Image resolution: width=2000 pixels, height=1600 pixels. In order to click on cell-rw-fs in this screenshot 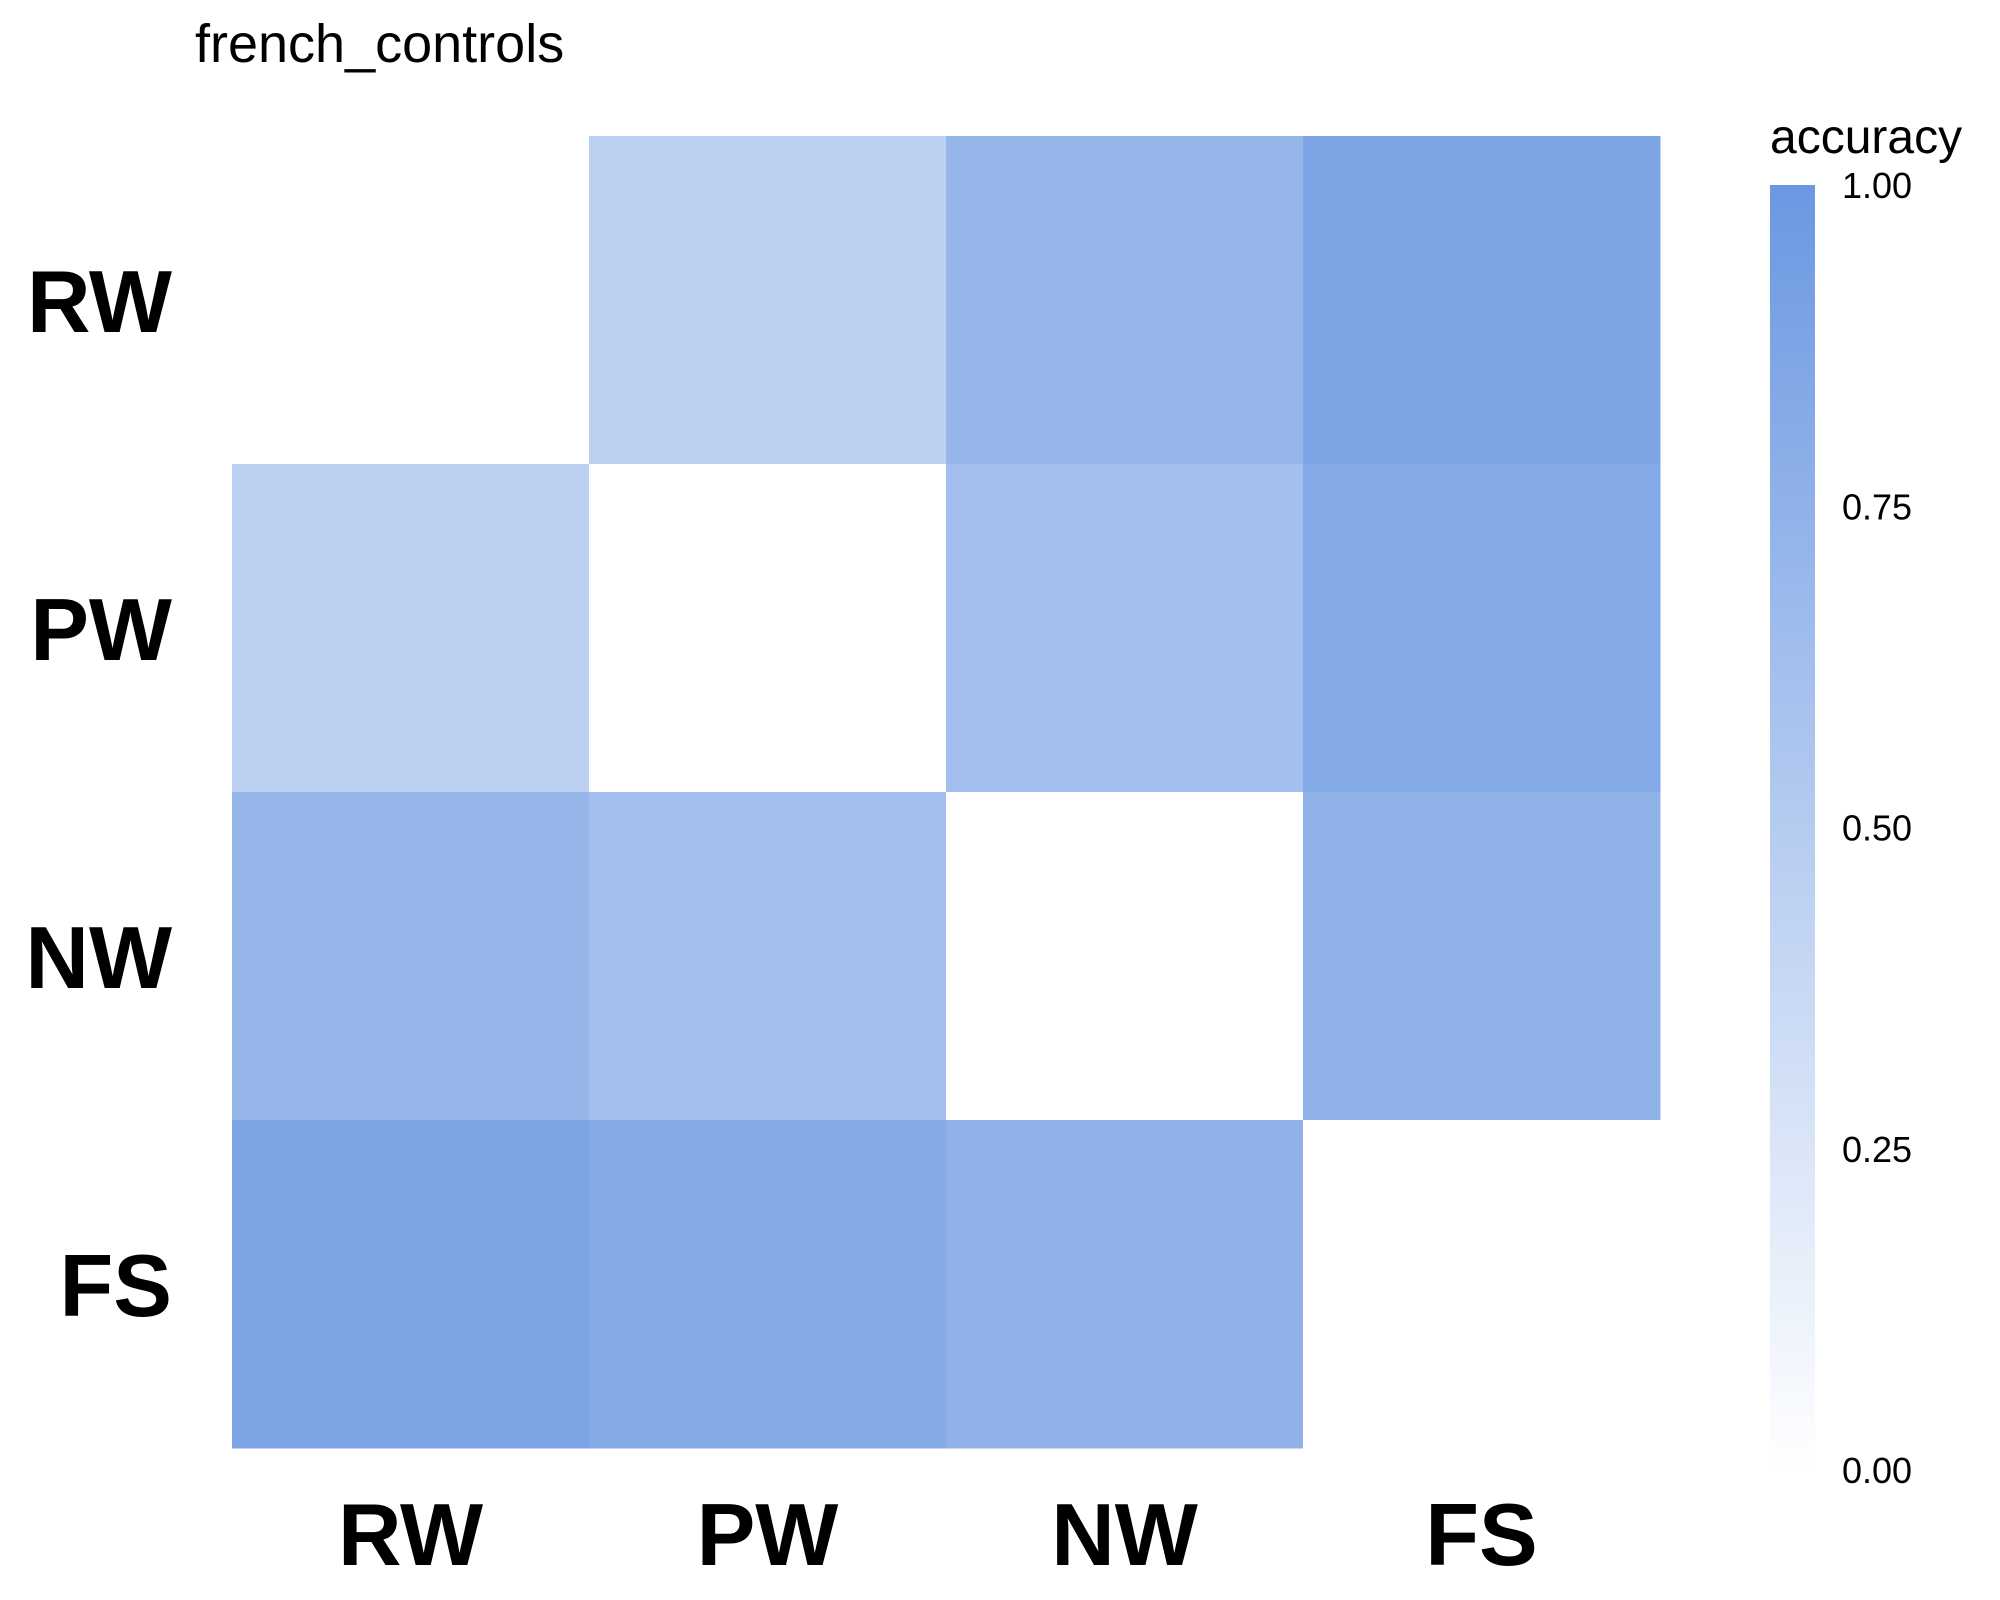, I will do `click(1482, 300)`.